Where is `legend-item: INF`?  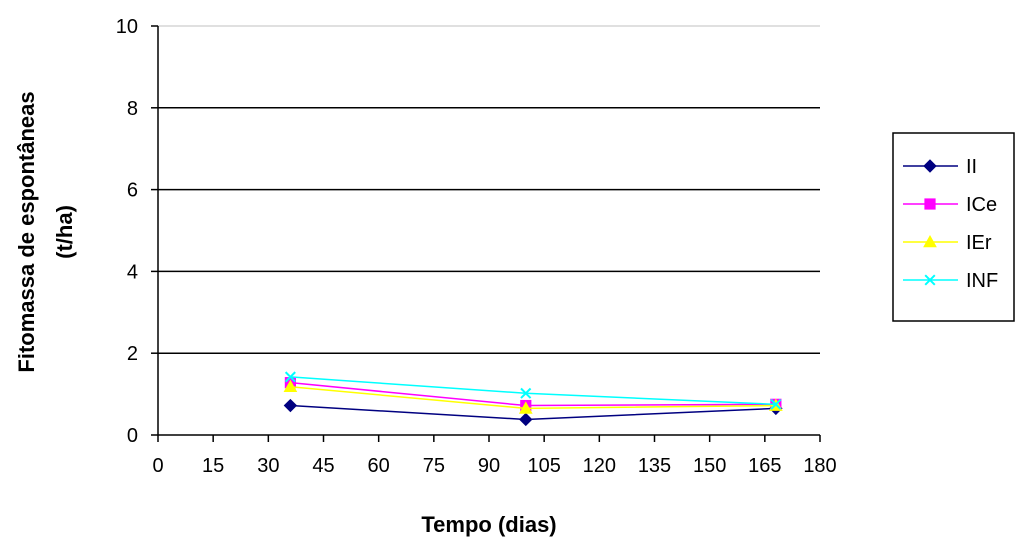 legend-item: INF is located at coordinates (950, 281).